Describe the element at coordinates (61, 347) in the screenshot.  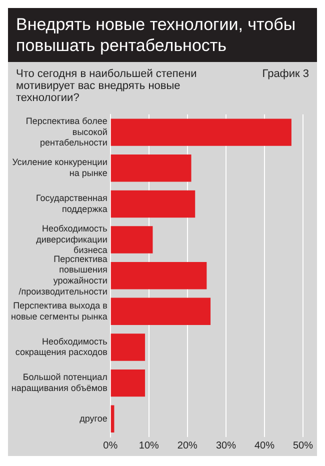
I see `y-tick-label: Необходимость сокращения расходов` at that location.